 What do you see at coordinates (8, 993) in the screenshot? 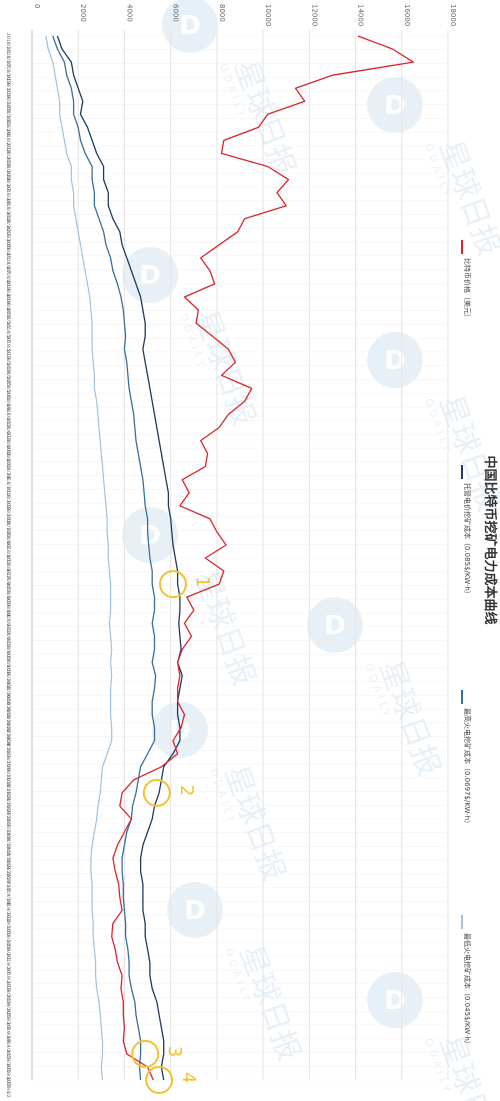
I see `x-tick-label: 2019/2/19` at bounding box center [8, 993].